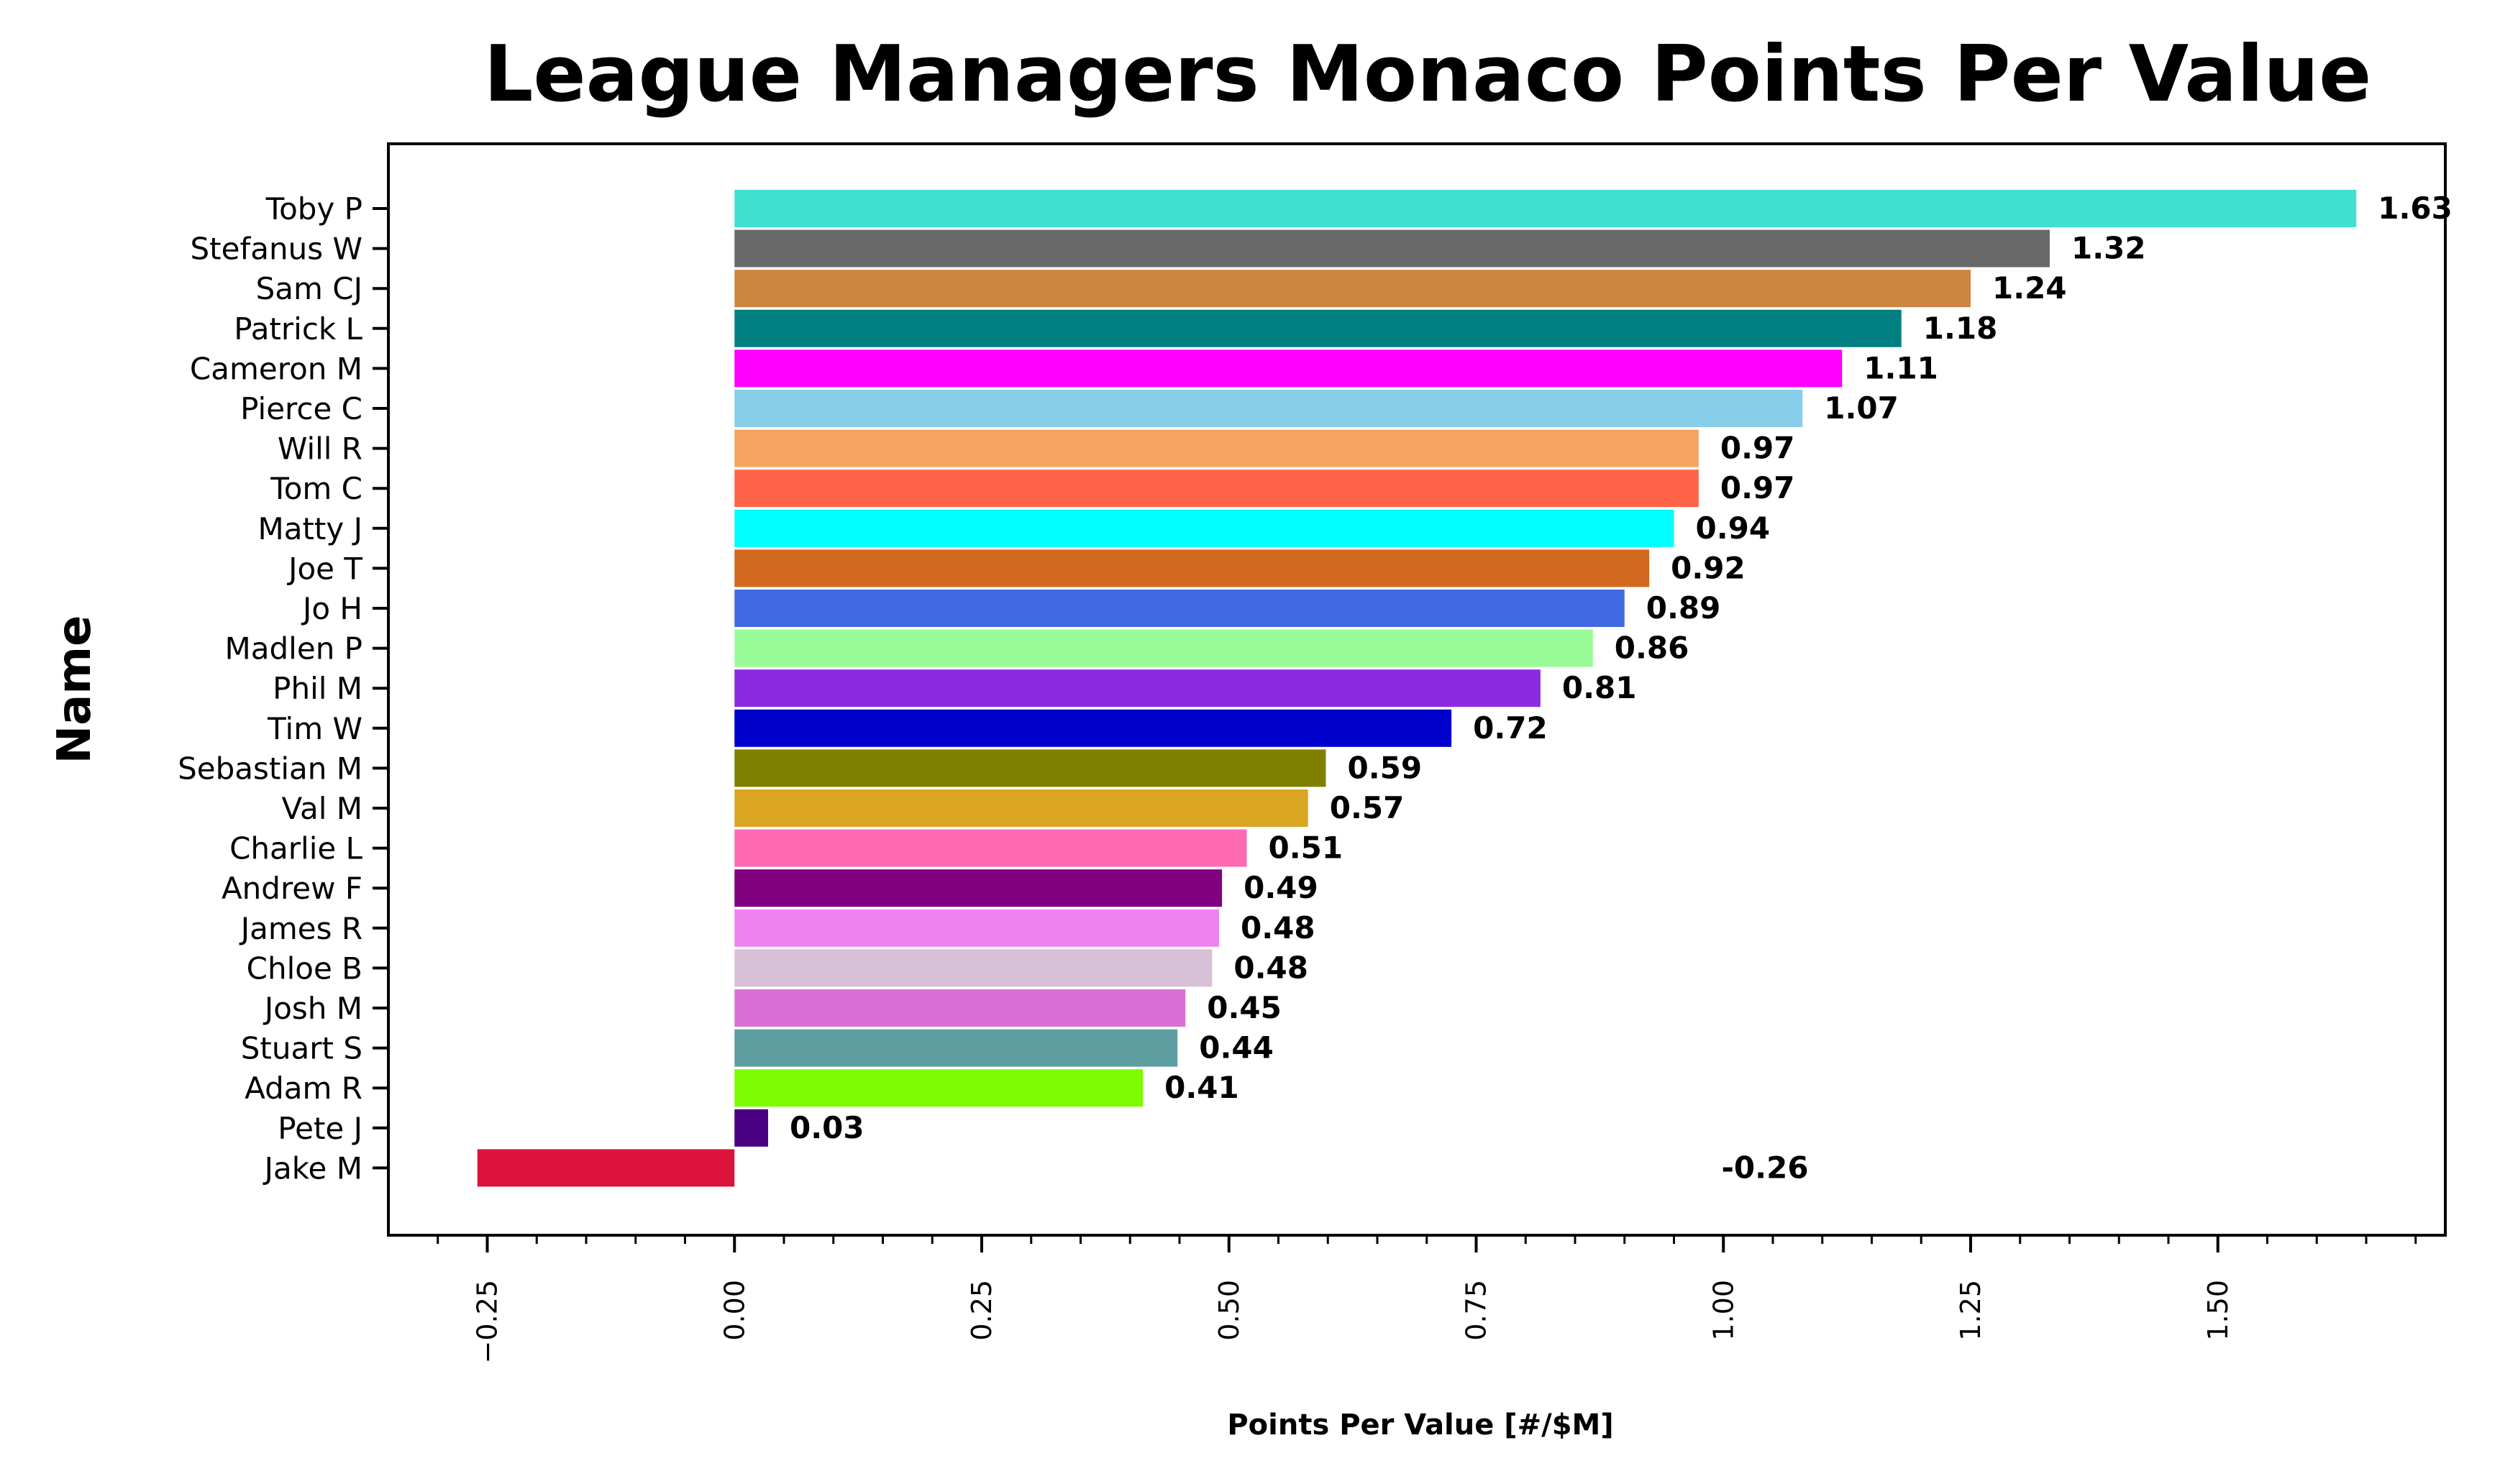 The image size is (2505, 1484). What do you see at coordinates (1202, 1087) in the screenshot?
I see `data-label-adam-r: 0.41` at bounding box center [1202, 1087].